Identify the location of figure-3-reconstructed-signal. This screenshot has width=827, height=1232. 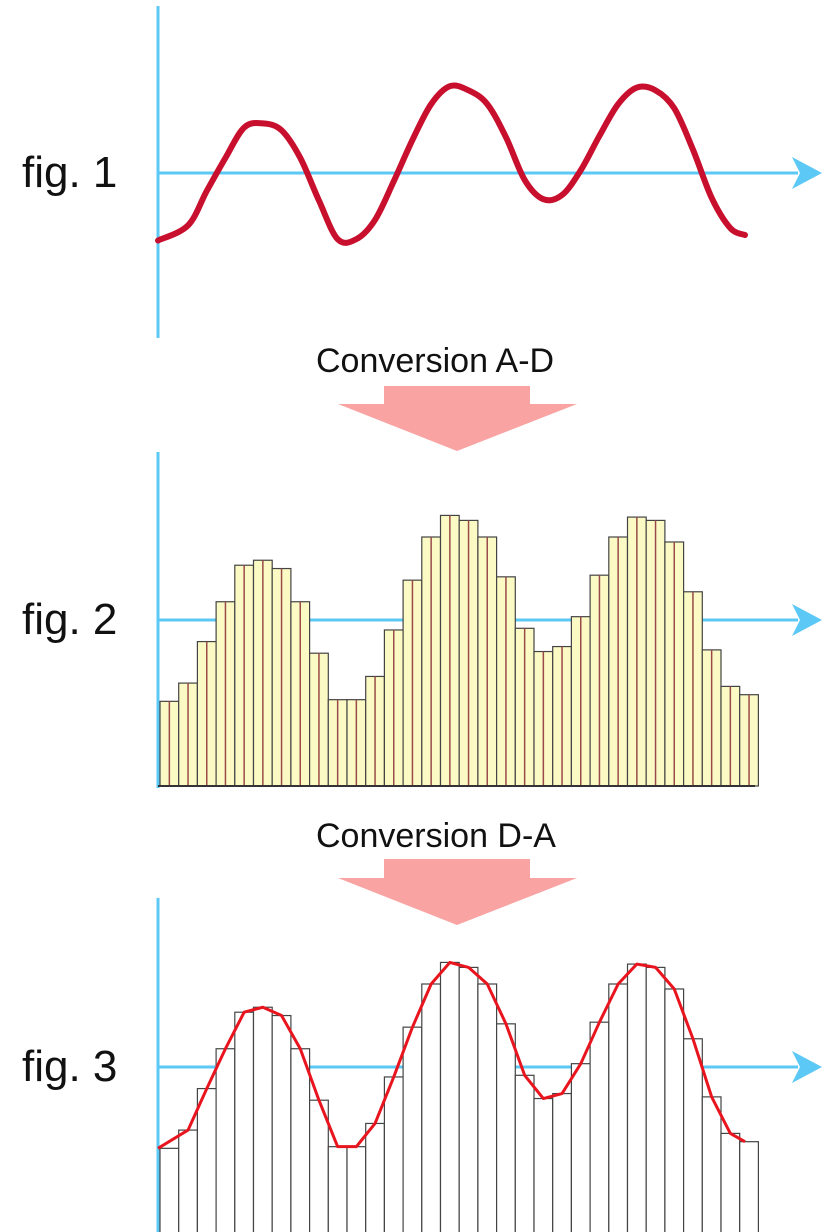
(451, 1055).